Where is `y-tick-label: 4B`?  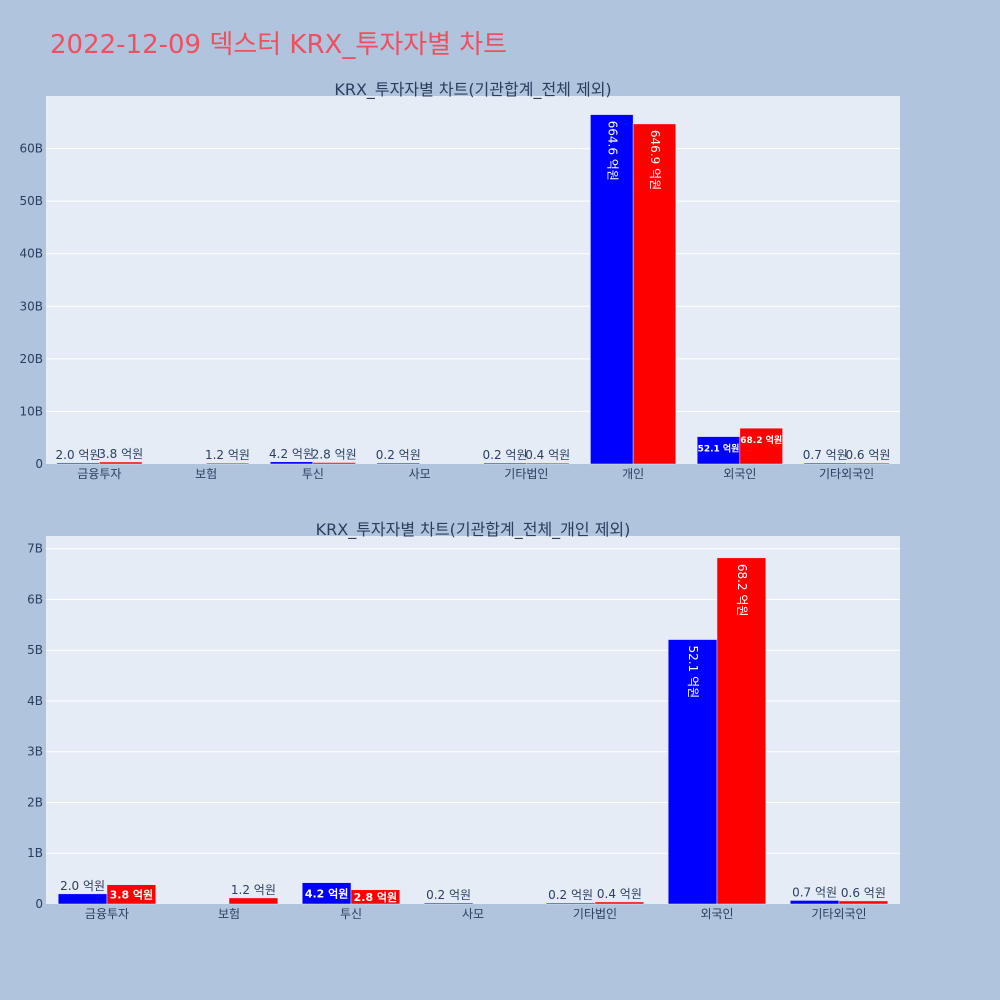 y-tick-label: 4B is located at coordinates (35, 701).